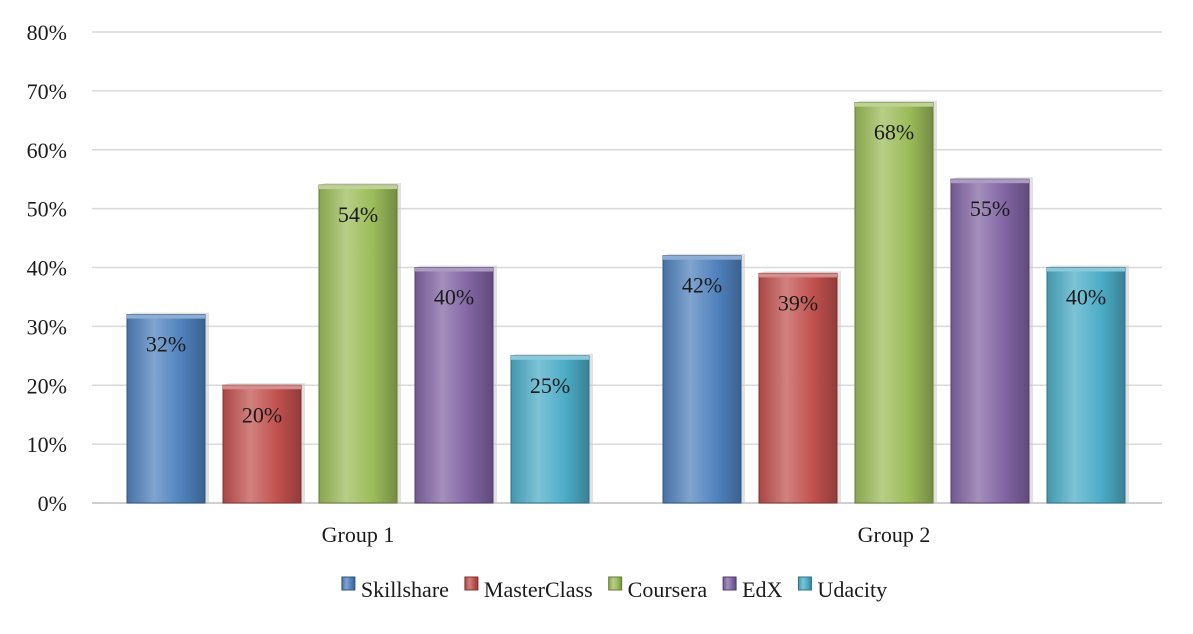 Image resolution: width=1193 pixels, height=634 pixels. Describe the element at coordinates (47, 91) in the screenshot. I see `y-tick-label: 70%` at that location.